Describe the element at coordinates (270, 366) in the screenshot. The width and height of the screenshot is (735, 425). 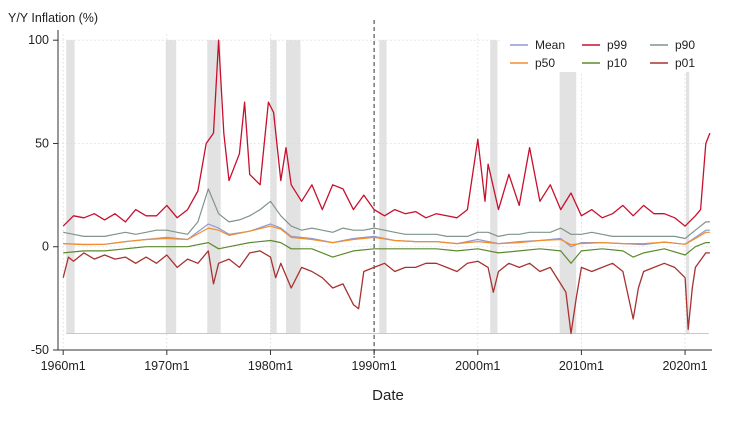
I see `x-tick-label: 1980m1` at that location.